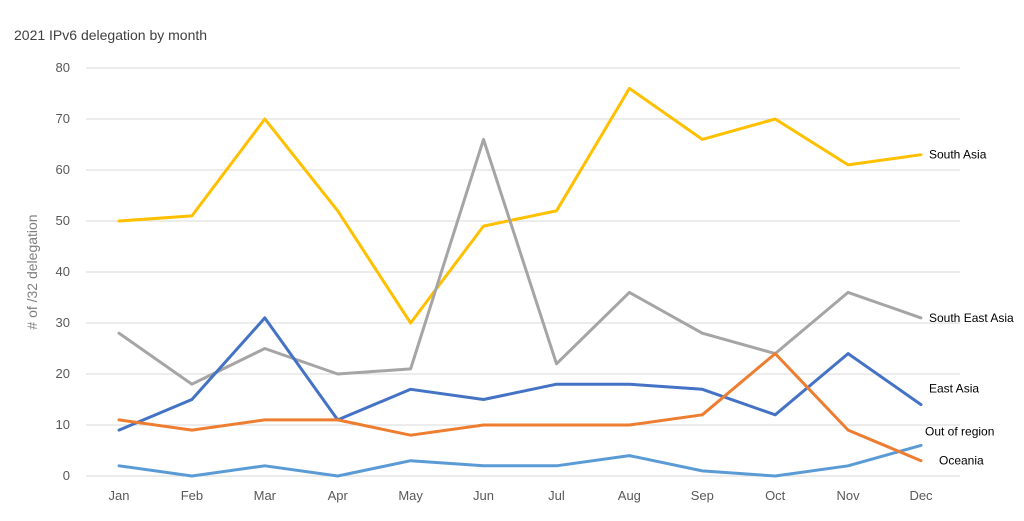 The image size is (1024, 521). Describe the element at coordinates (63, 118) in the screenshot. I see `y-tick-label: 70` at that location.